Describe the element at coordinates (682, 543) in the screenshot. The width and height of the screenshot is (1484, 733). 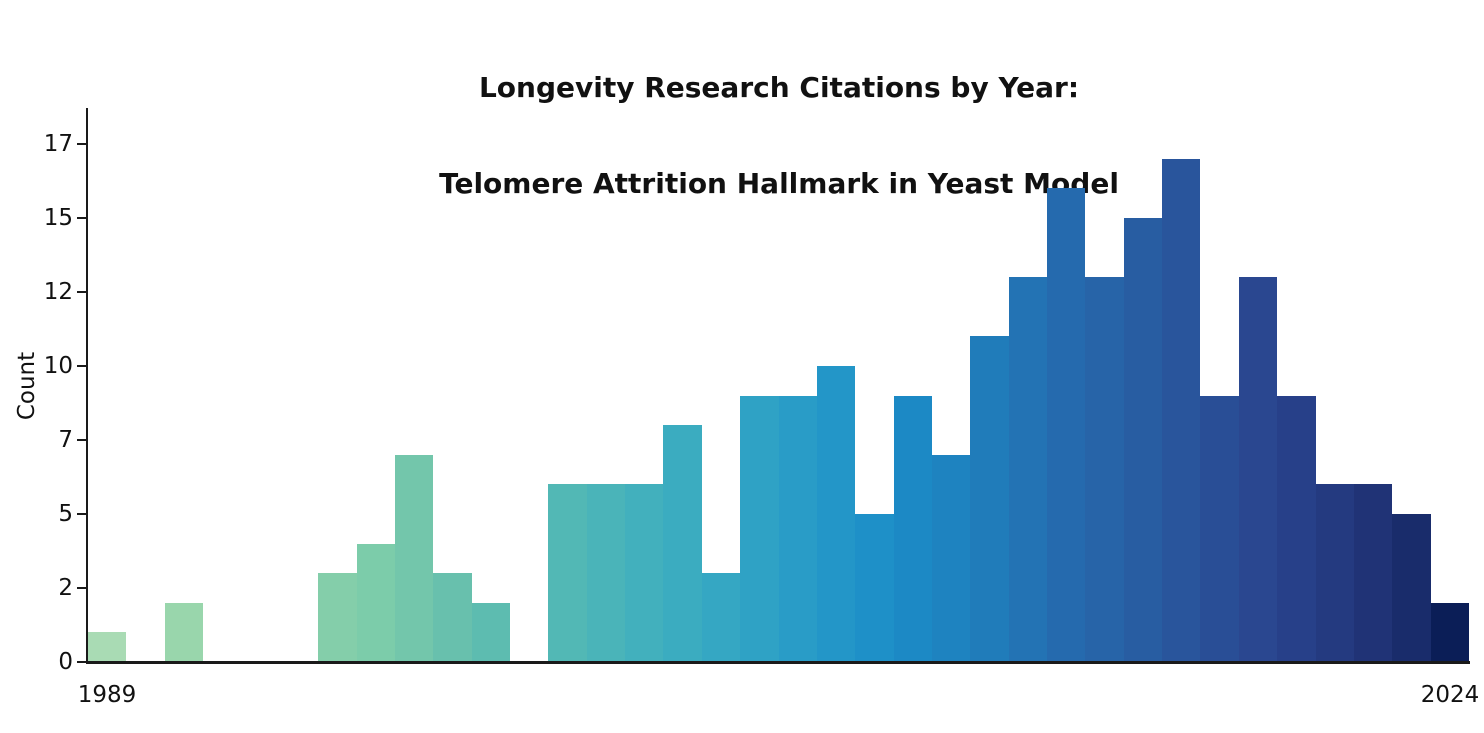
I see `bar-2004` at that location.